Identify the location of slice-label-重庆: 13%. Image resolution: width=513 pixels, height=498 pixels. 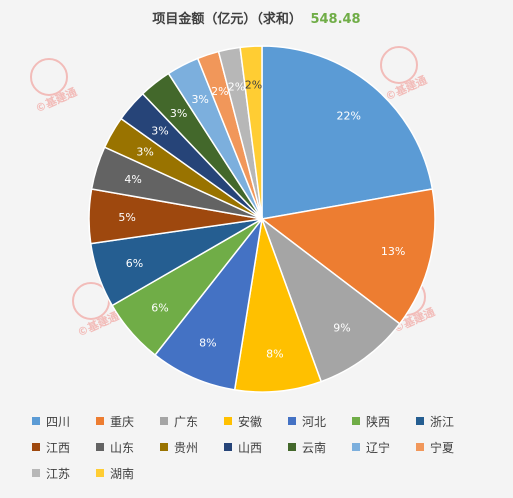
(393, 251).